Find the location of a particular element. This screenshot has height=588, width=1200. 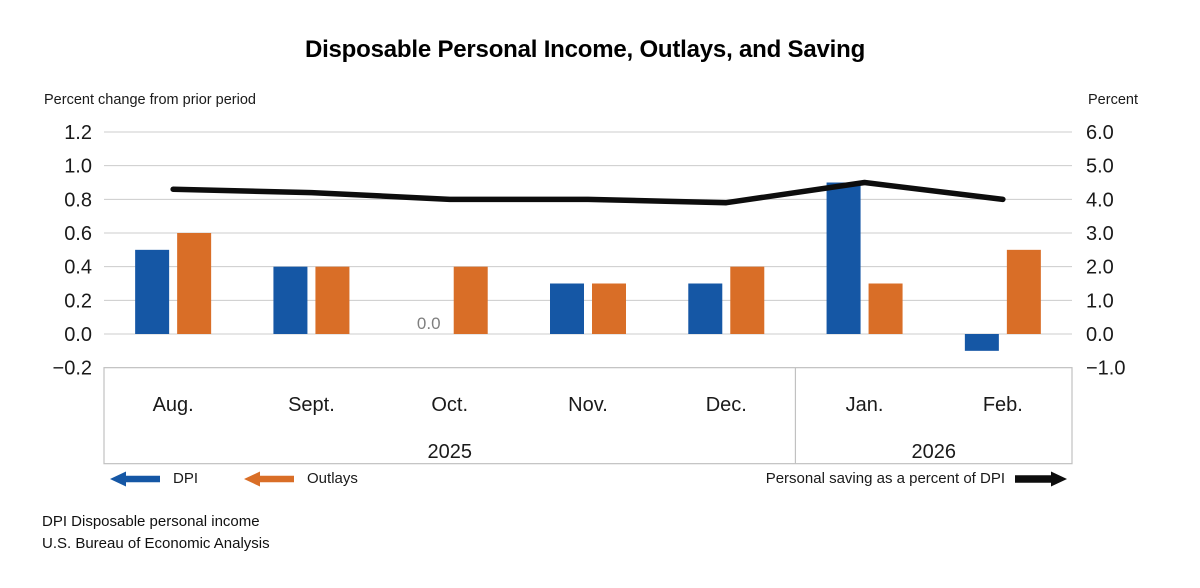

right-axis-caption: Percent is located at coordinates (1113, 100).